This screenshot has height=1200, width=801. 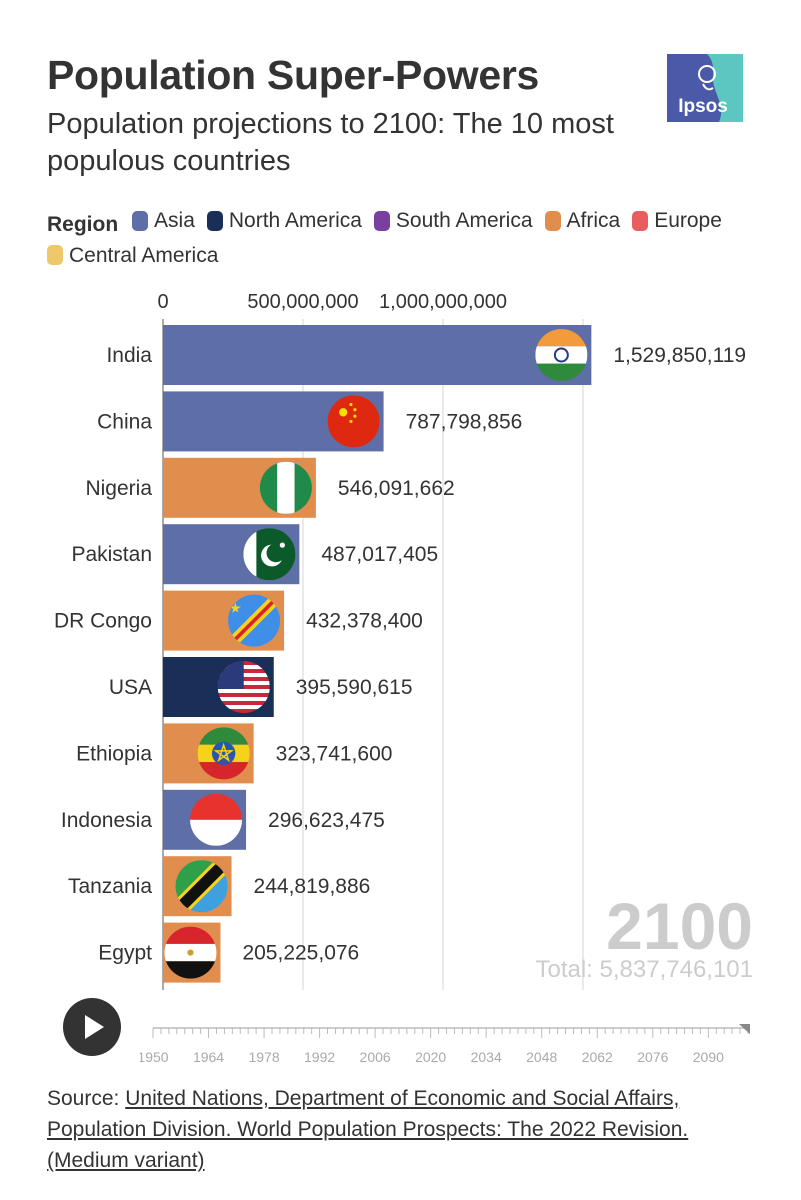 I want to click on value-label: 205,225,076, so click(x=300, y=953).